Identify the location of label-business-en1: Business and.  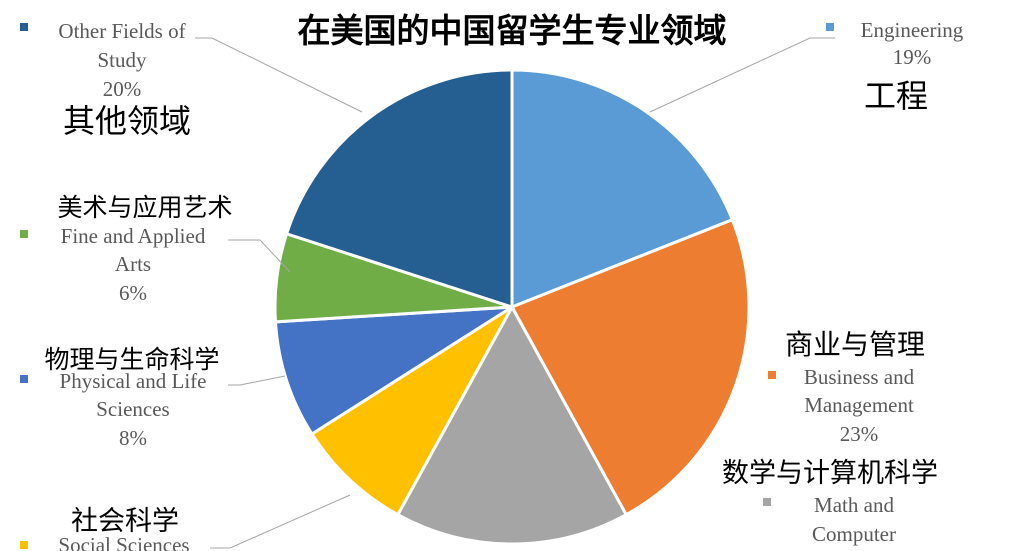
(859, 377).